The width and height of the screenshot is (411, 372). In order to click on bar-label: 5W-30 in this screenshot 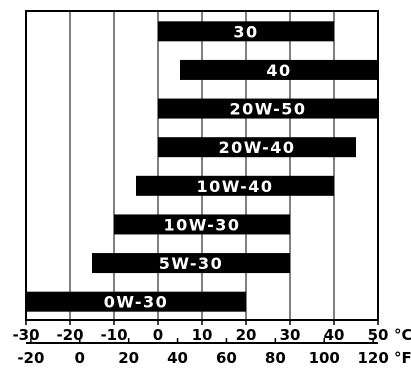, I will do `click(191, 263)`.